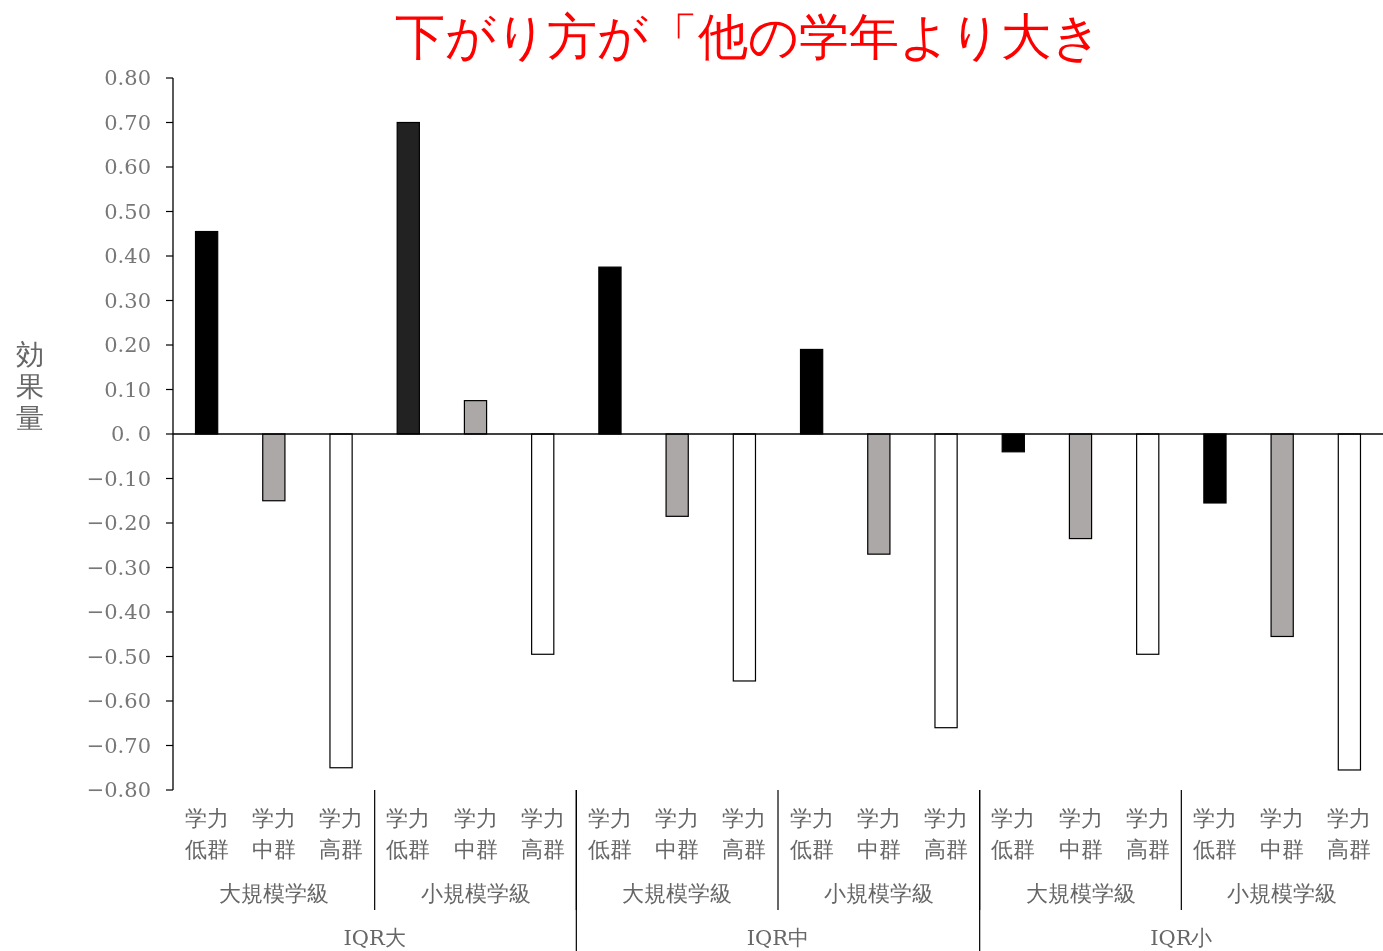 The height and width of the screenshot is (951, 1383). I want to click on chart-title: 下がり方が「他の学年より大き, so click(748, 37).